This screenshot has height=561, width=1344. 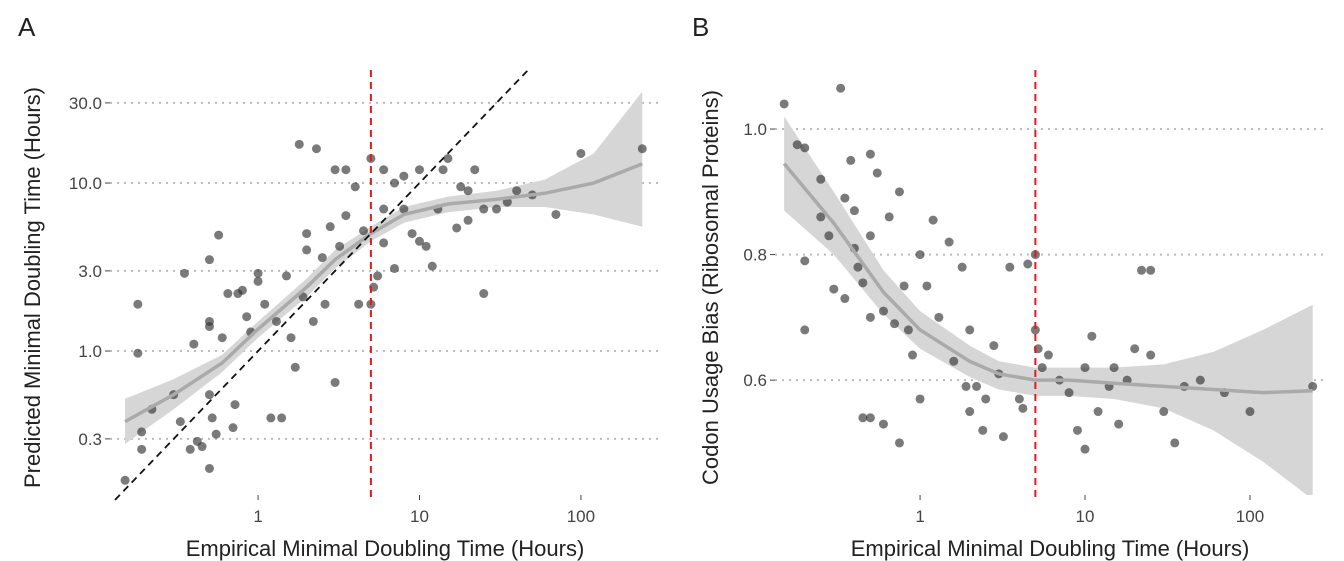 What do you see at coordinates (85, 183) in the screenshot?
I see `y-tick-label: 10.0` at bounding box center [85, 183].